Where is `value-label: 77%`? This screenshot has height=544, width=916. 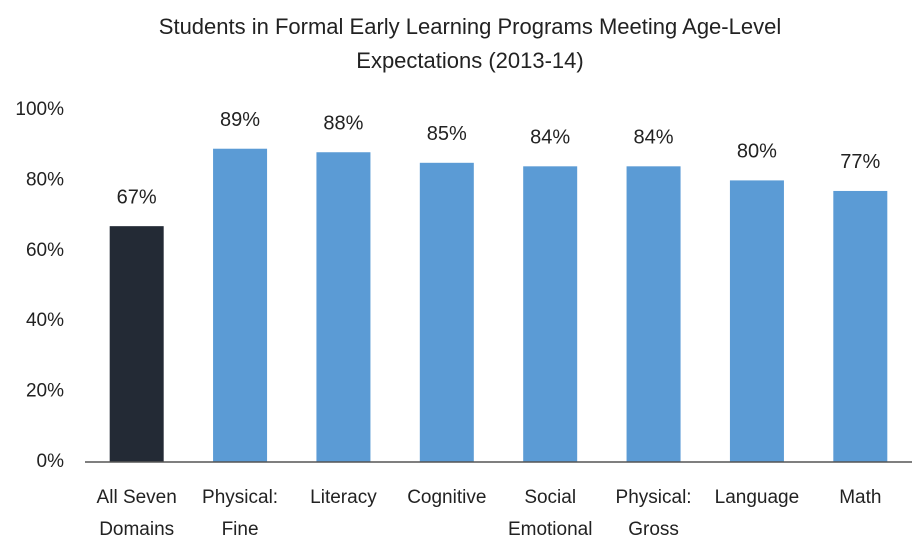
value-label: 77% is located at coordinates (860, 162).